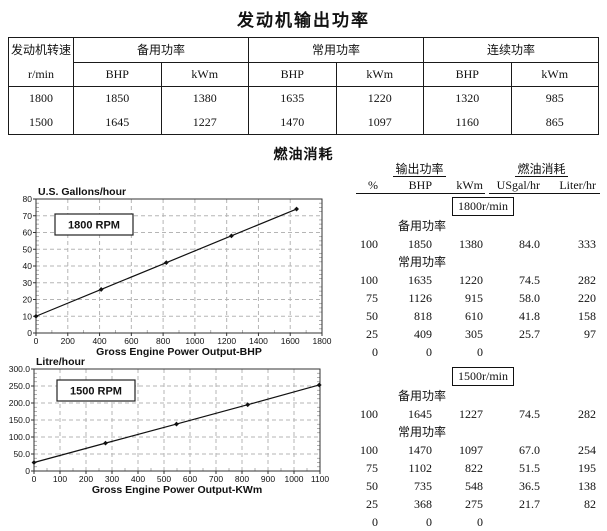 The image size is (607, 531). I want to click on group-prime-power: 常用功率, so click(336, 49).